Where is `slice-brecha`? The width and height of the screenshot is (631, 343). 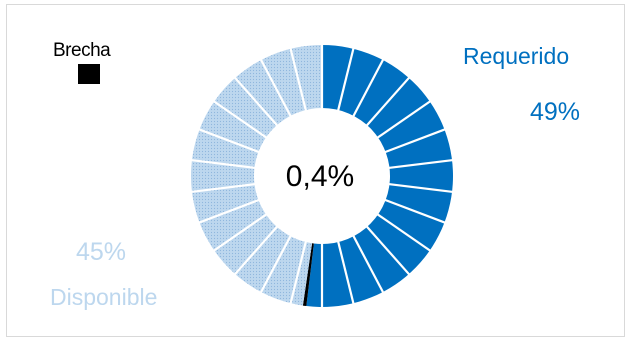
slice-brecha is located at coordinates (308, 275).